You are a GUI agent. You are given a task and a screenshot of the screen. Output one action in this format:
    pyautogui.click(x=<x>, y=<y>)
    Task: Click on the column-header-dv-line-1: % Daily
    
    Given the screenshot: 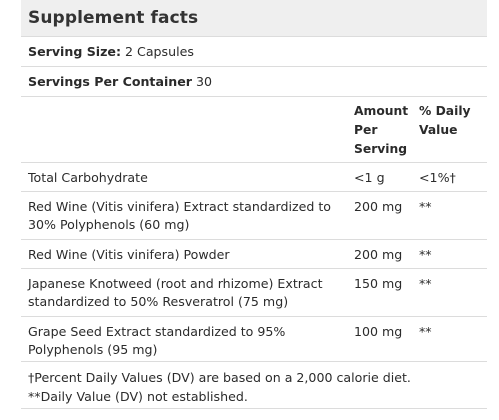 What is the action you would take?
    pyautogui.click(x=445, y=111)
    